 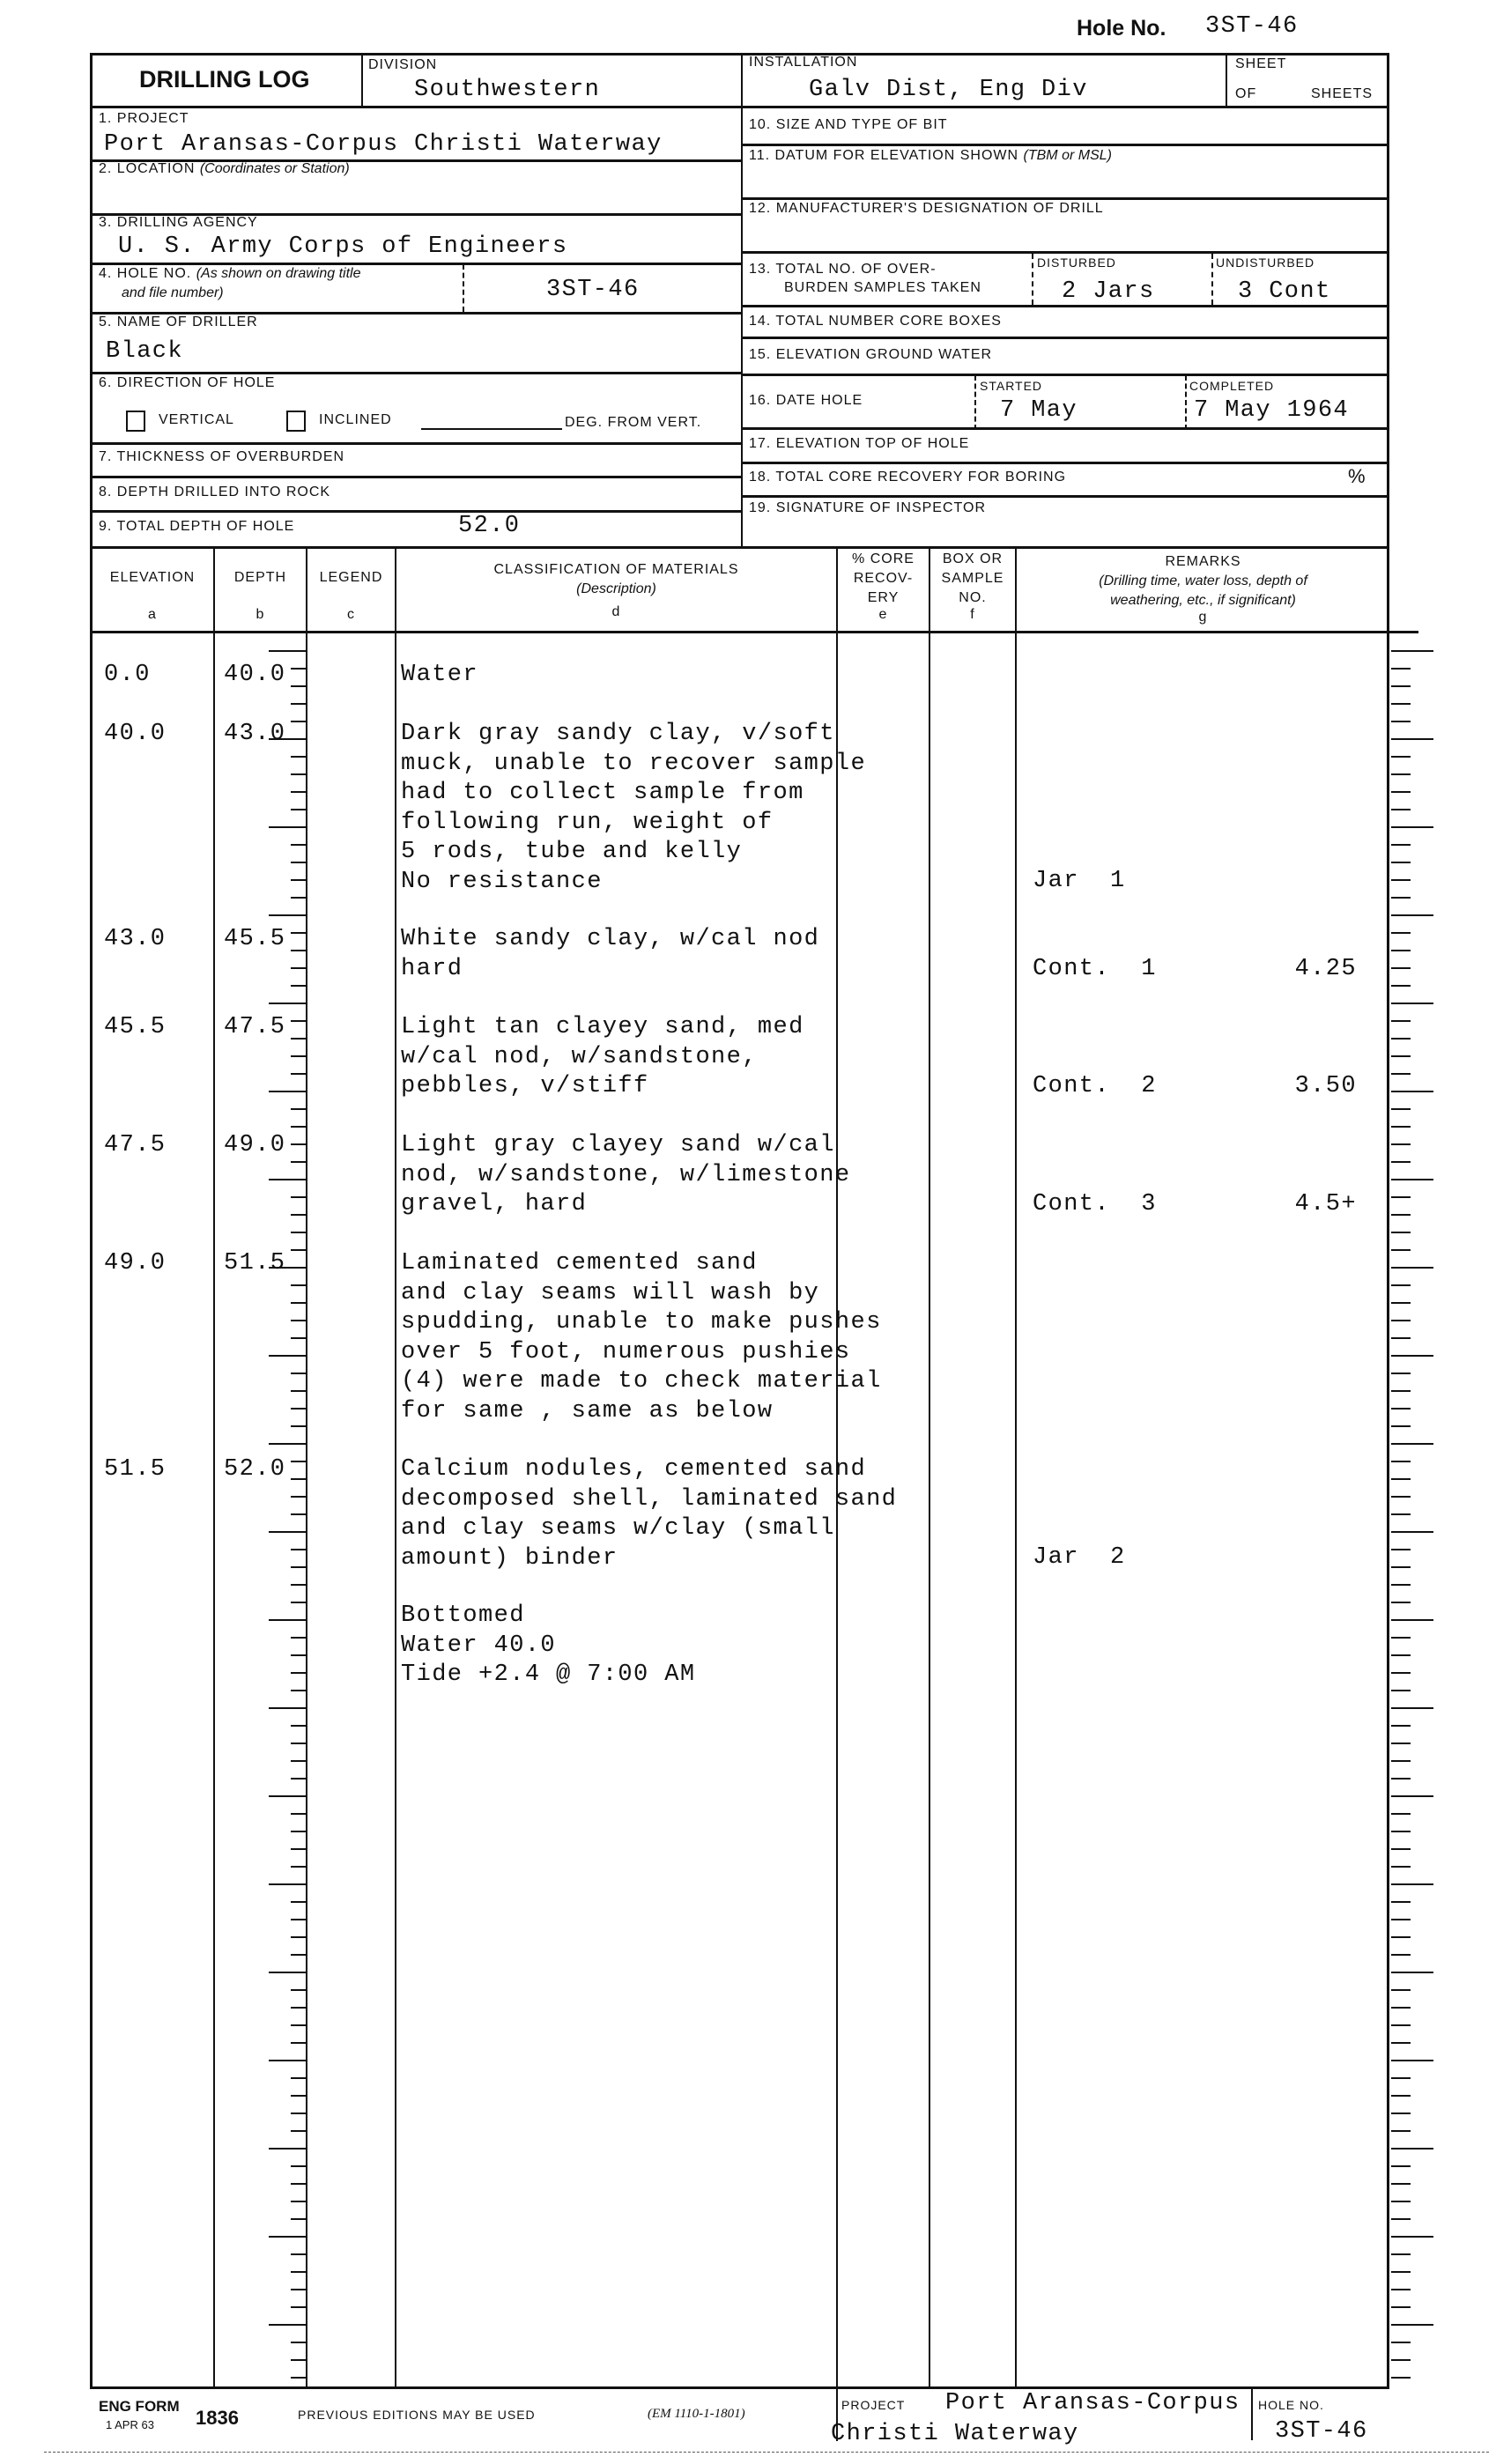 What do you see at coordinates (1265, 263) in the screenshot?
I see `undisturbed-label: UNDISTURBED` at bounding box center [1265, 263].